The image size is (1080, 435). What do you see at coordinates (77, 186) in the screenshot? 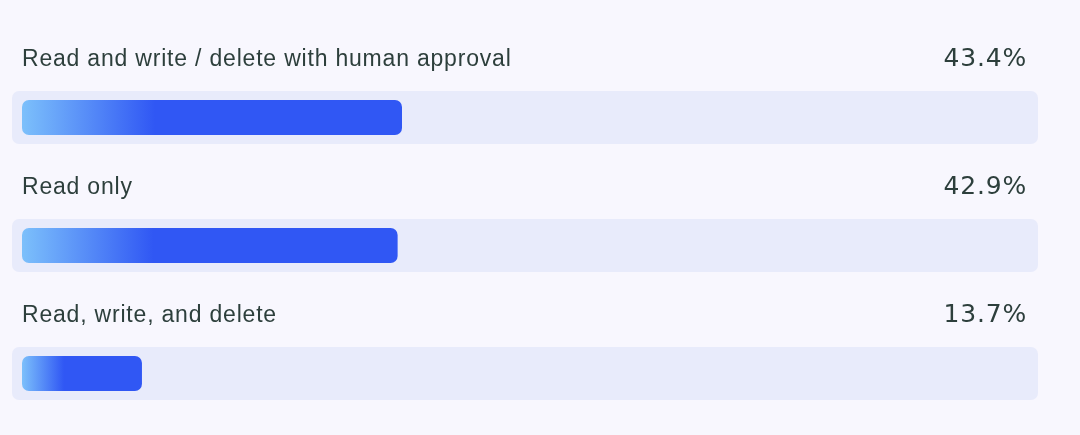
I see `y-tick-label: Read only` at bounding box center [77, 186].